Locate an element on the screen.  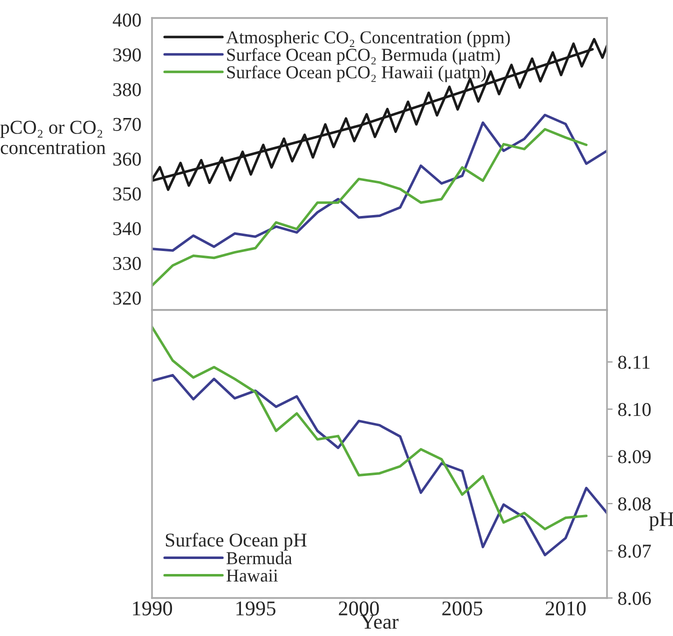
y-tick-label: 350 is located at coordinates (127, 193).